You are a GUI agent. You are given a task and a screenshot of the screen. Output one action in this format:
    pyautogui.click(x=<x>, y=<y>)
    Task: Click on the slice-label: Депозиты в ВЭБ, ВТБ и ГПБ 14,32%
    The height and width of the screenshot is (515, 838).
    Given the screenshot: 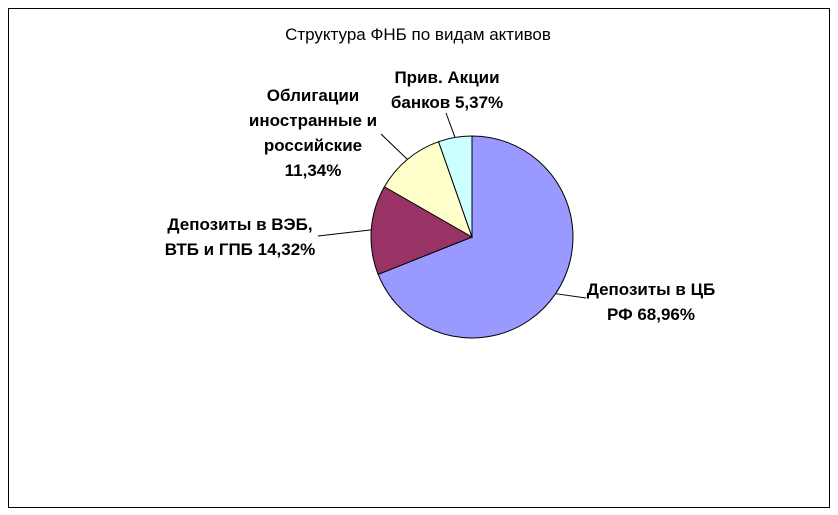 What is the action you would take?
    pyautogui.click(x=240, y=237)
    